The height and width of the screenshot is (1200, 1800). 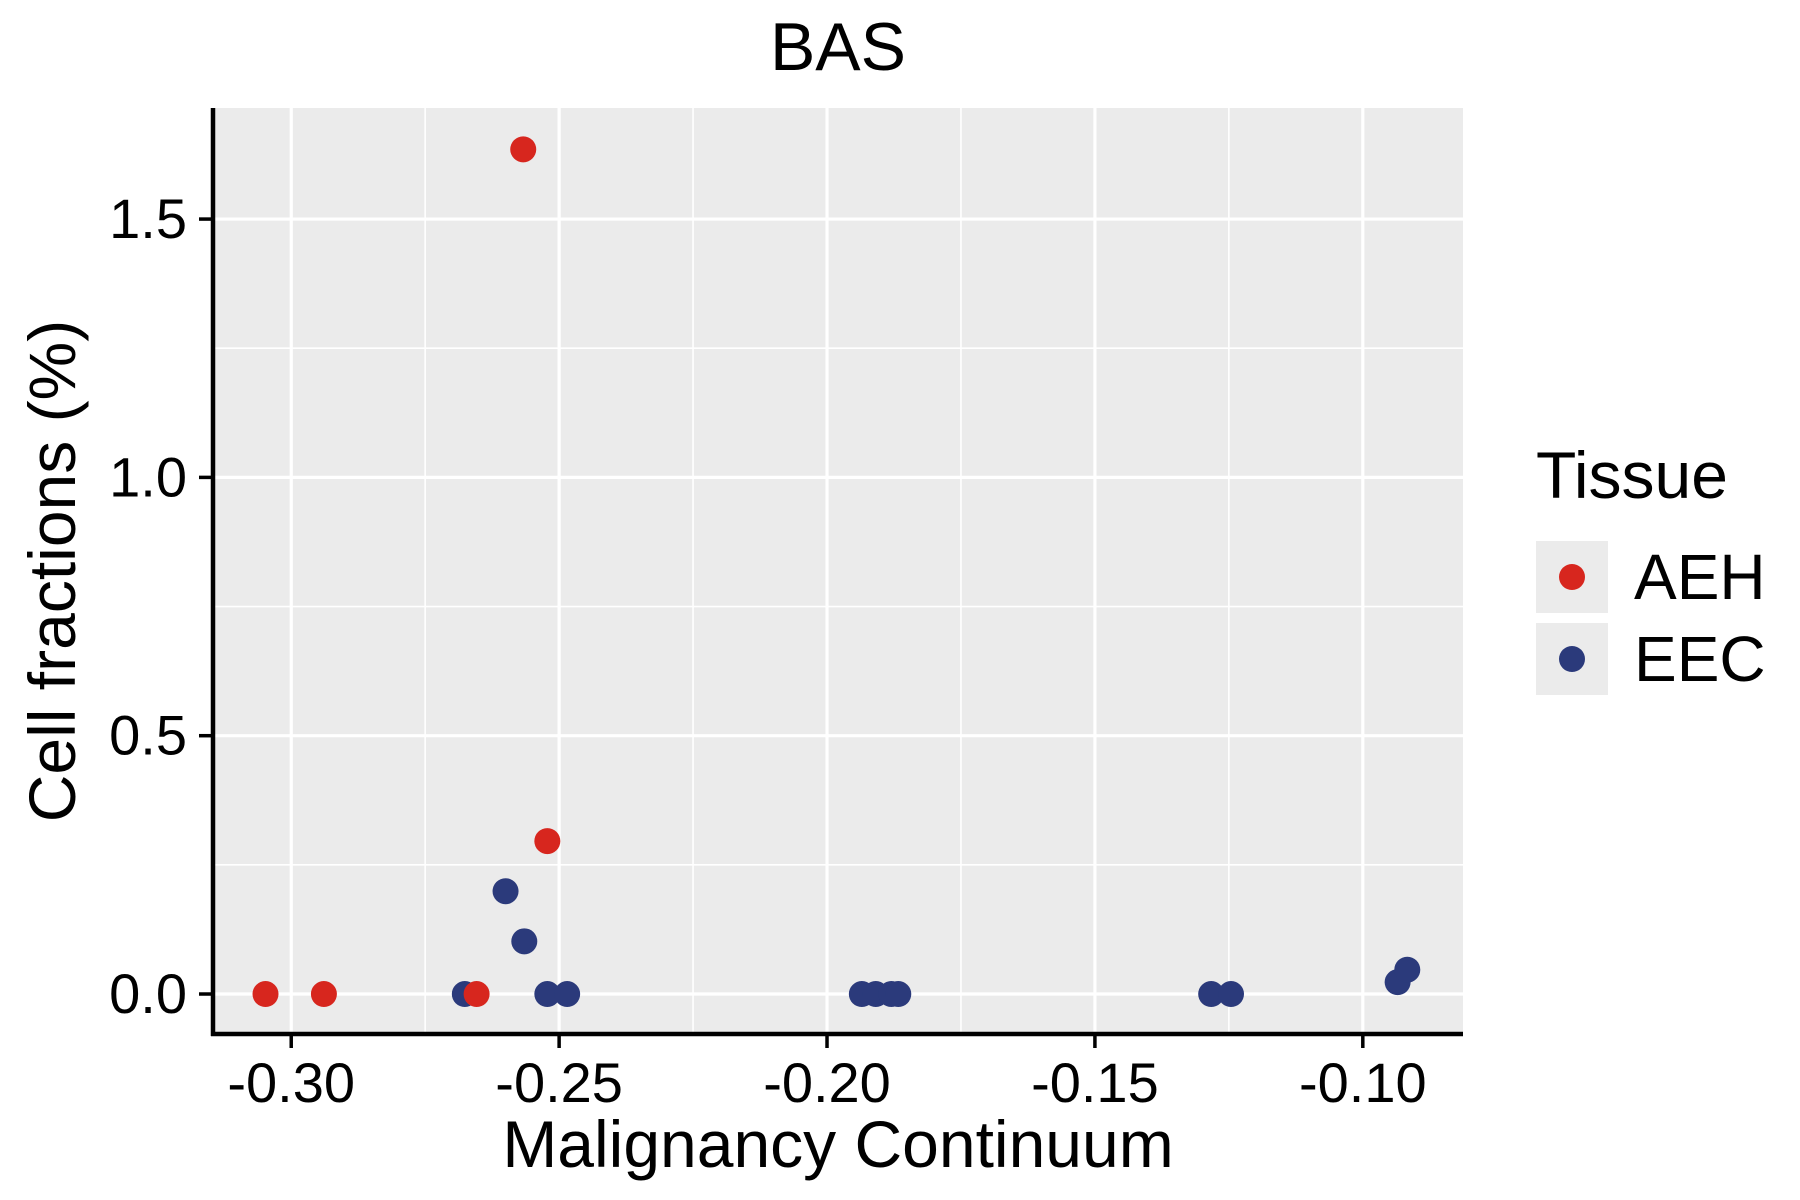 I want to click on x-tick-label: -0.30, so click(x=291, y=1082).